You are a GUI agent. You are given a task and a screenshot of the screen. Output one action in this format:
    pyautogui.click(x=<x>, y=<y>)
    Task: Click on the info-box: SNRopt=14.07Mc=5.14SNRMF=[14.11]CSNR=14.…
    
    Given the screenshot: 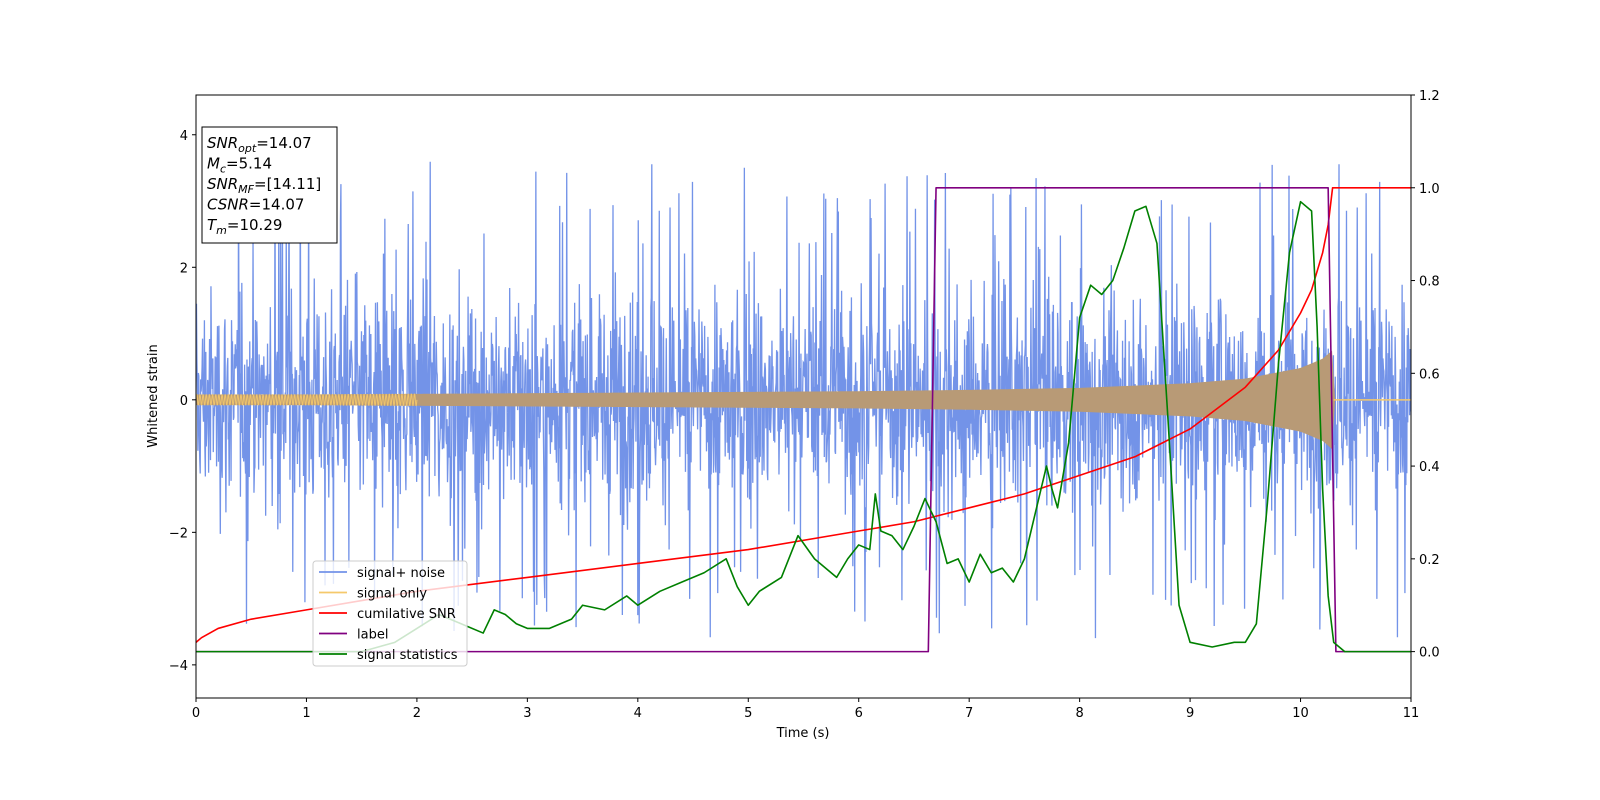 What is the action you would take?
    pyautogui.click(x=269, y=185)
    